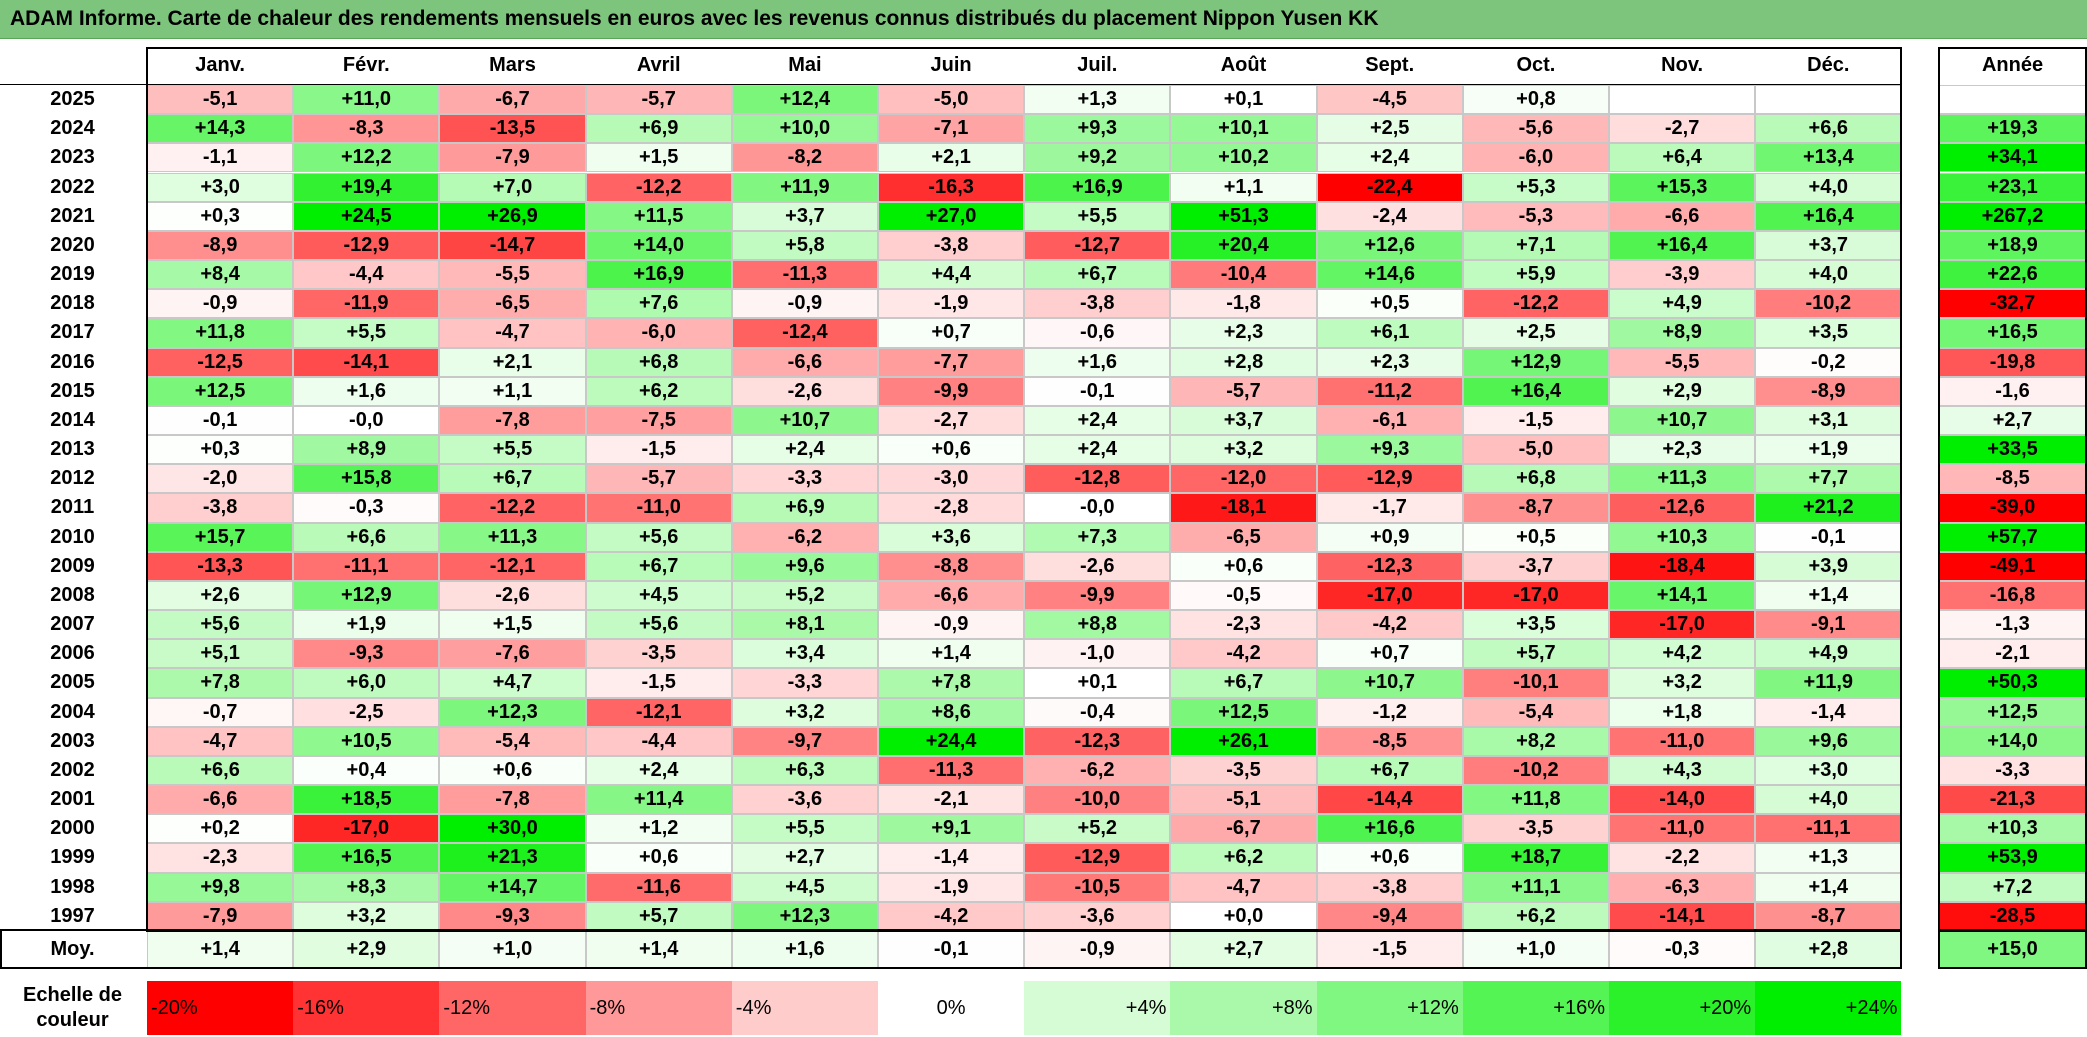 Image resolution: width=2087 pixels, height=1037 pixels. What do you see at coordinates (1535, 741) in the screenshot?
I see `heatmap-cell: +8,2` at bounding box center [1535, 741].